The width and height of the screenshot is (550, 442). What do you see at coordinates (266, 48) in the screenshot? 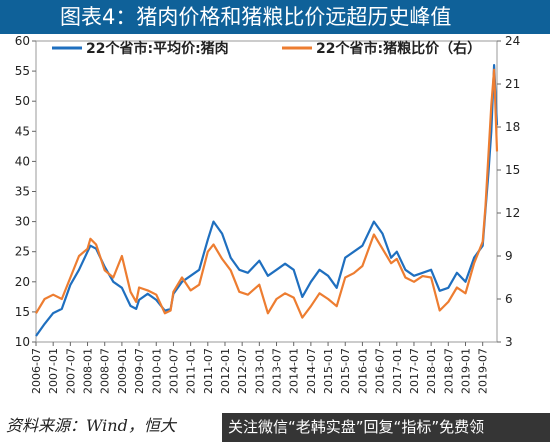
I see `legend: 22个省市:平均价:猪肉 22个省市:猪粮比价（右）` at bounding box center [266, 48].